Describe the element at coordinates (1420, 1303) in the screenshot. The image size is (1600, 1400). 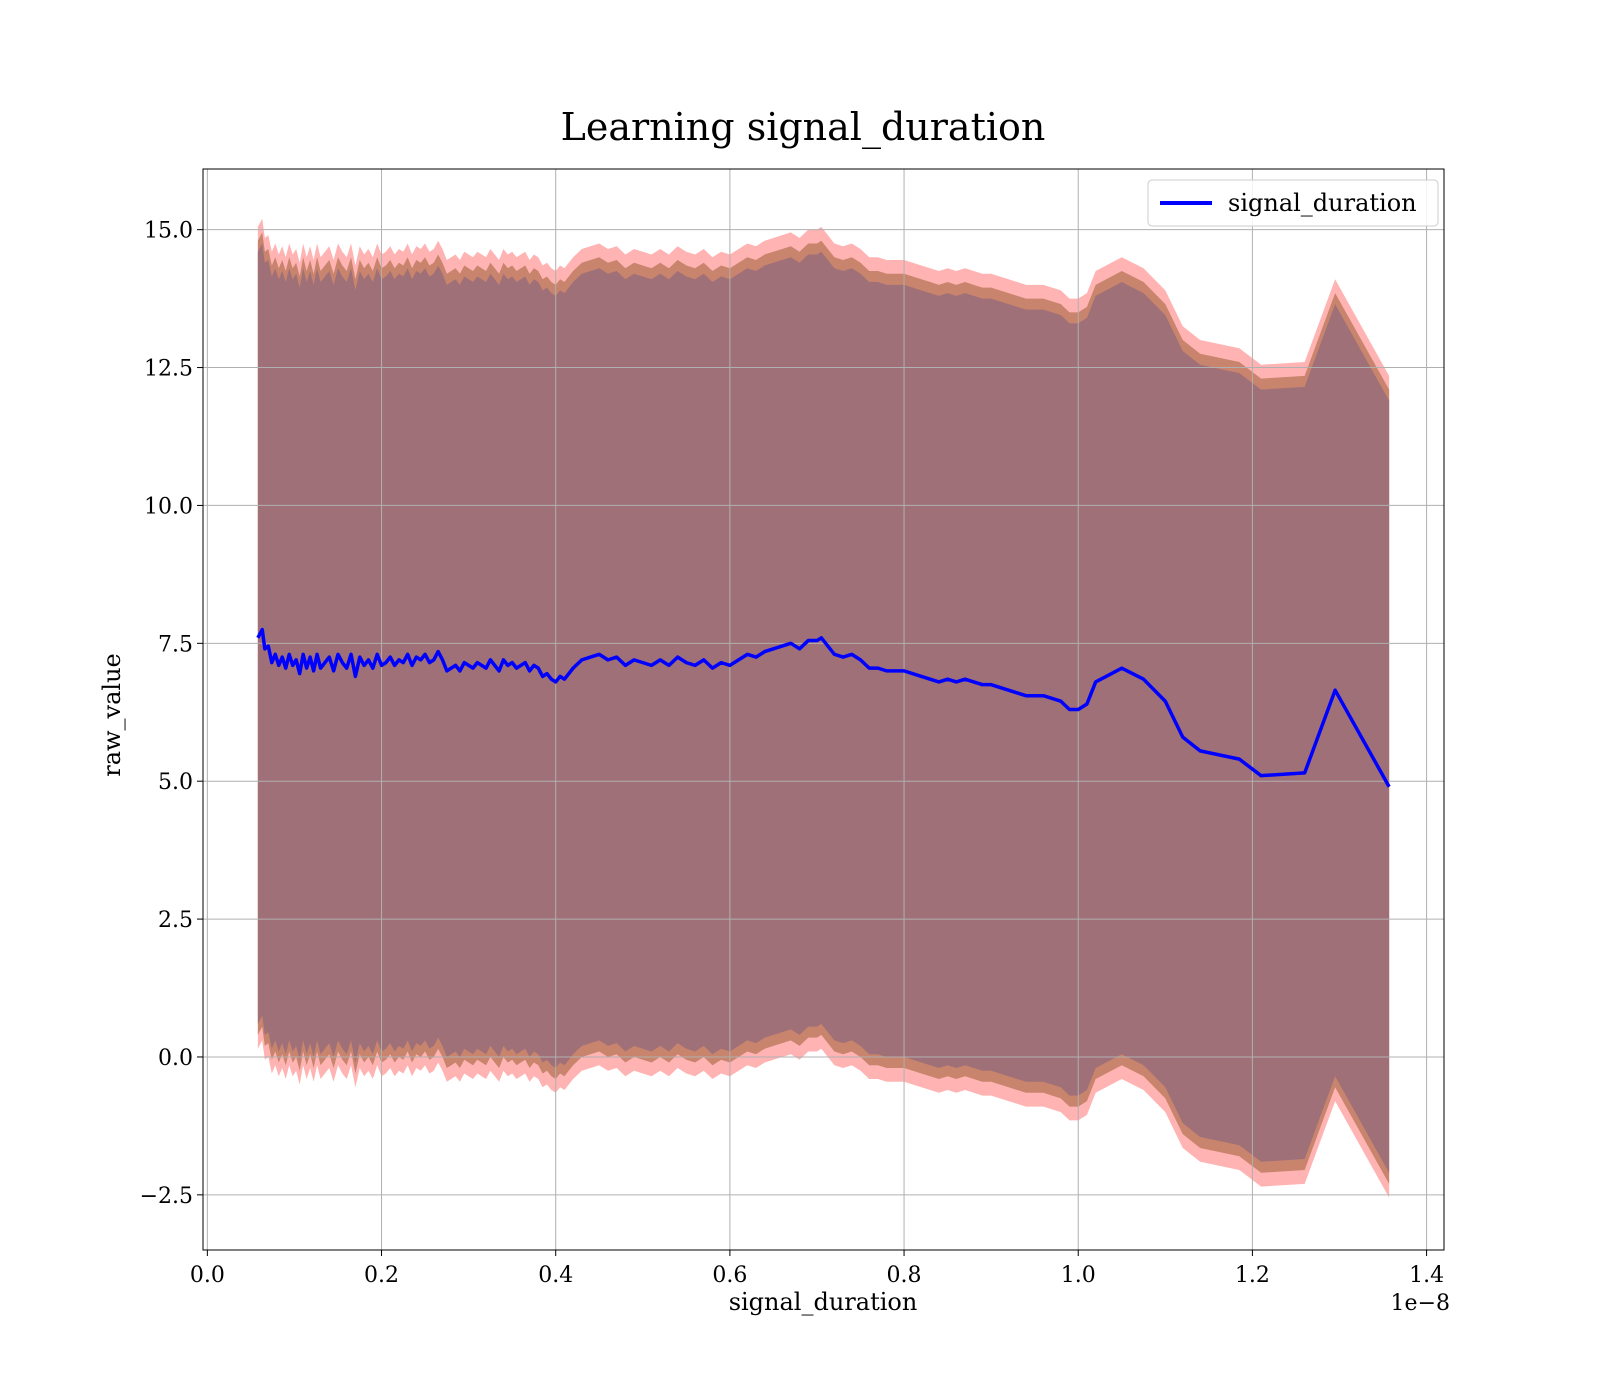
I see `x-axis-offset-label: 1e−8` at that location.